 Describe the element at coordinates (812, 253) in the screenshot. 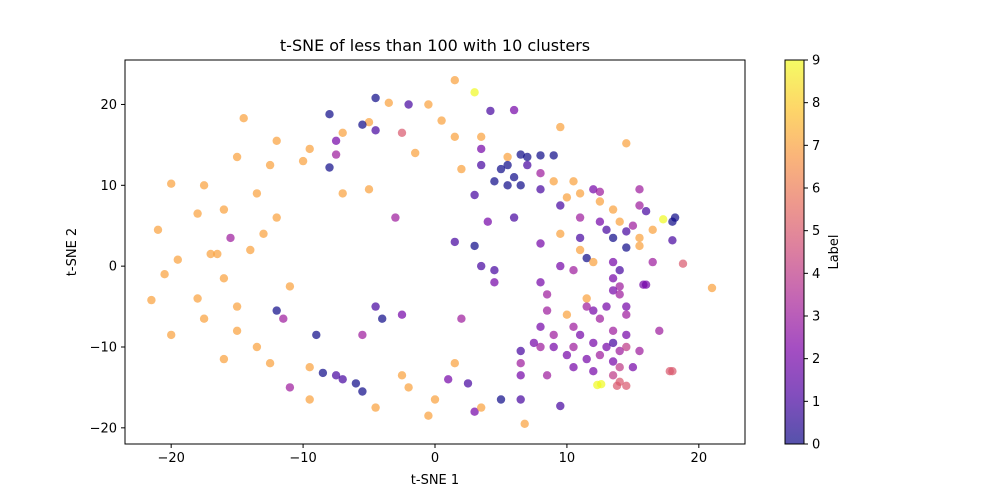

I see `colorbar-axis: 0 1 2 3 4 5 6 7 8 9` at that location.